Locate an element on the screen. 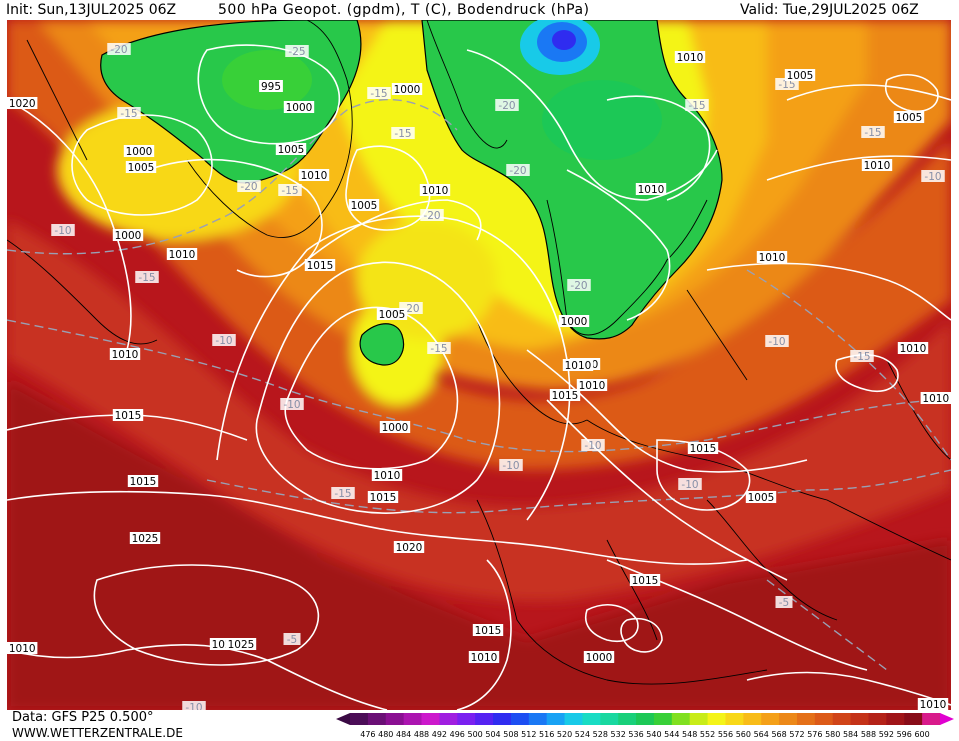 The image size is (959, 741). colorbar-tick-label: 520 is located at coordinates (564, 734).